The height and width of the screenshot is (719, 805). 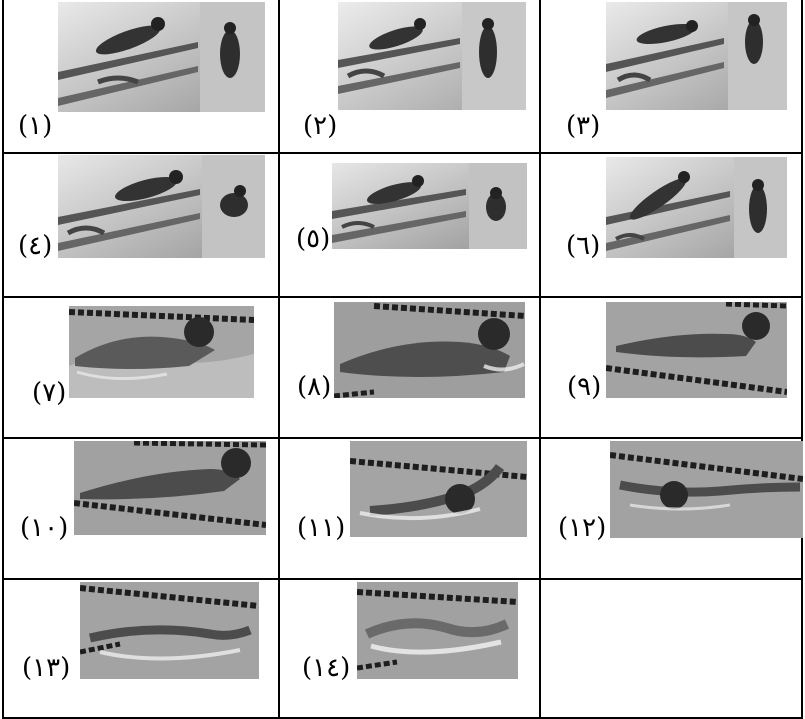 I want to click on figure-label-12: (١٢), so click(x=582, y=528).